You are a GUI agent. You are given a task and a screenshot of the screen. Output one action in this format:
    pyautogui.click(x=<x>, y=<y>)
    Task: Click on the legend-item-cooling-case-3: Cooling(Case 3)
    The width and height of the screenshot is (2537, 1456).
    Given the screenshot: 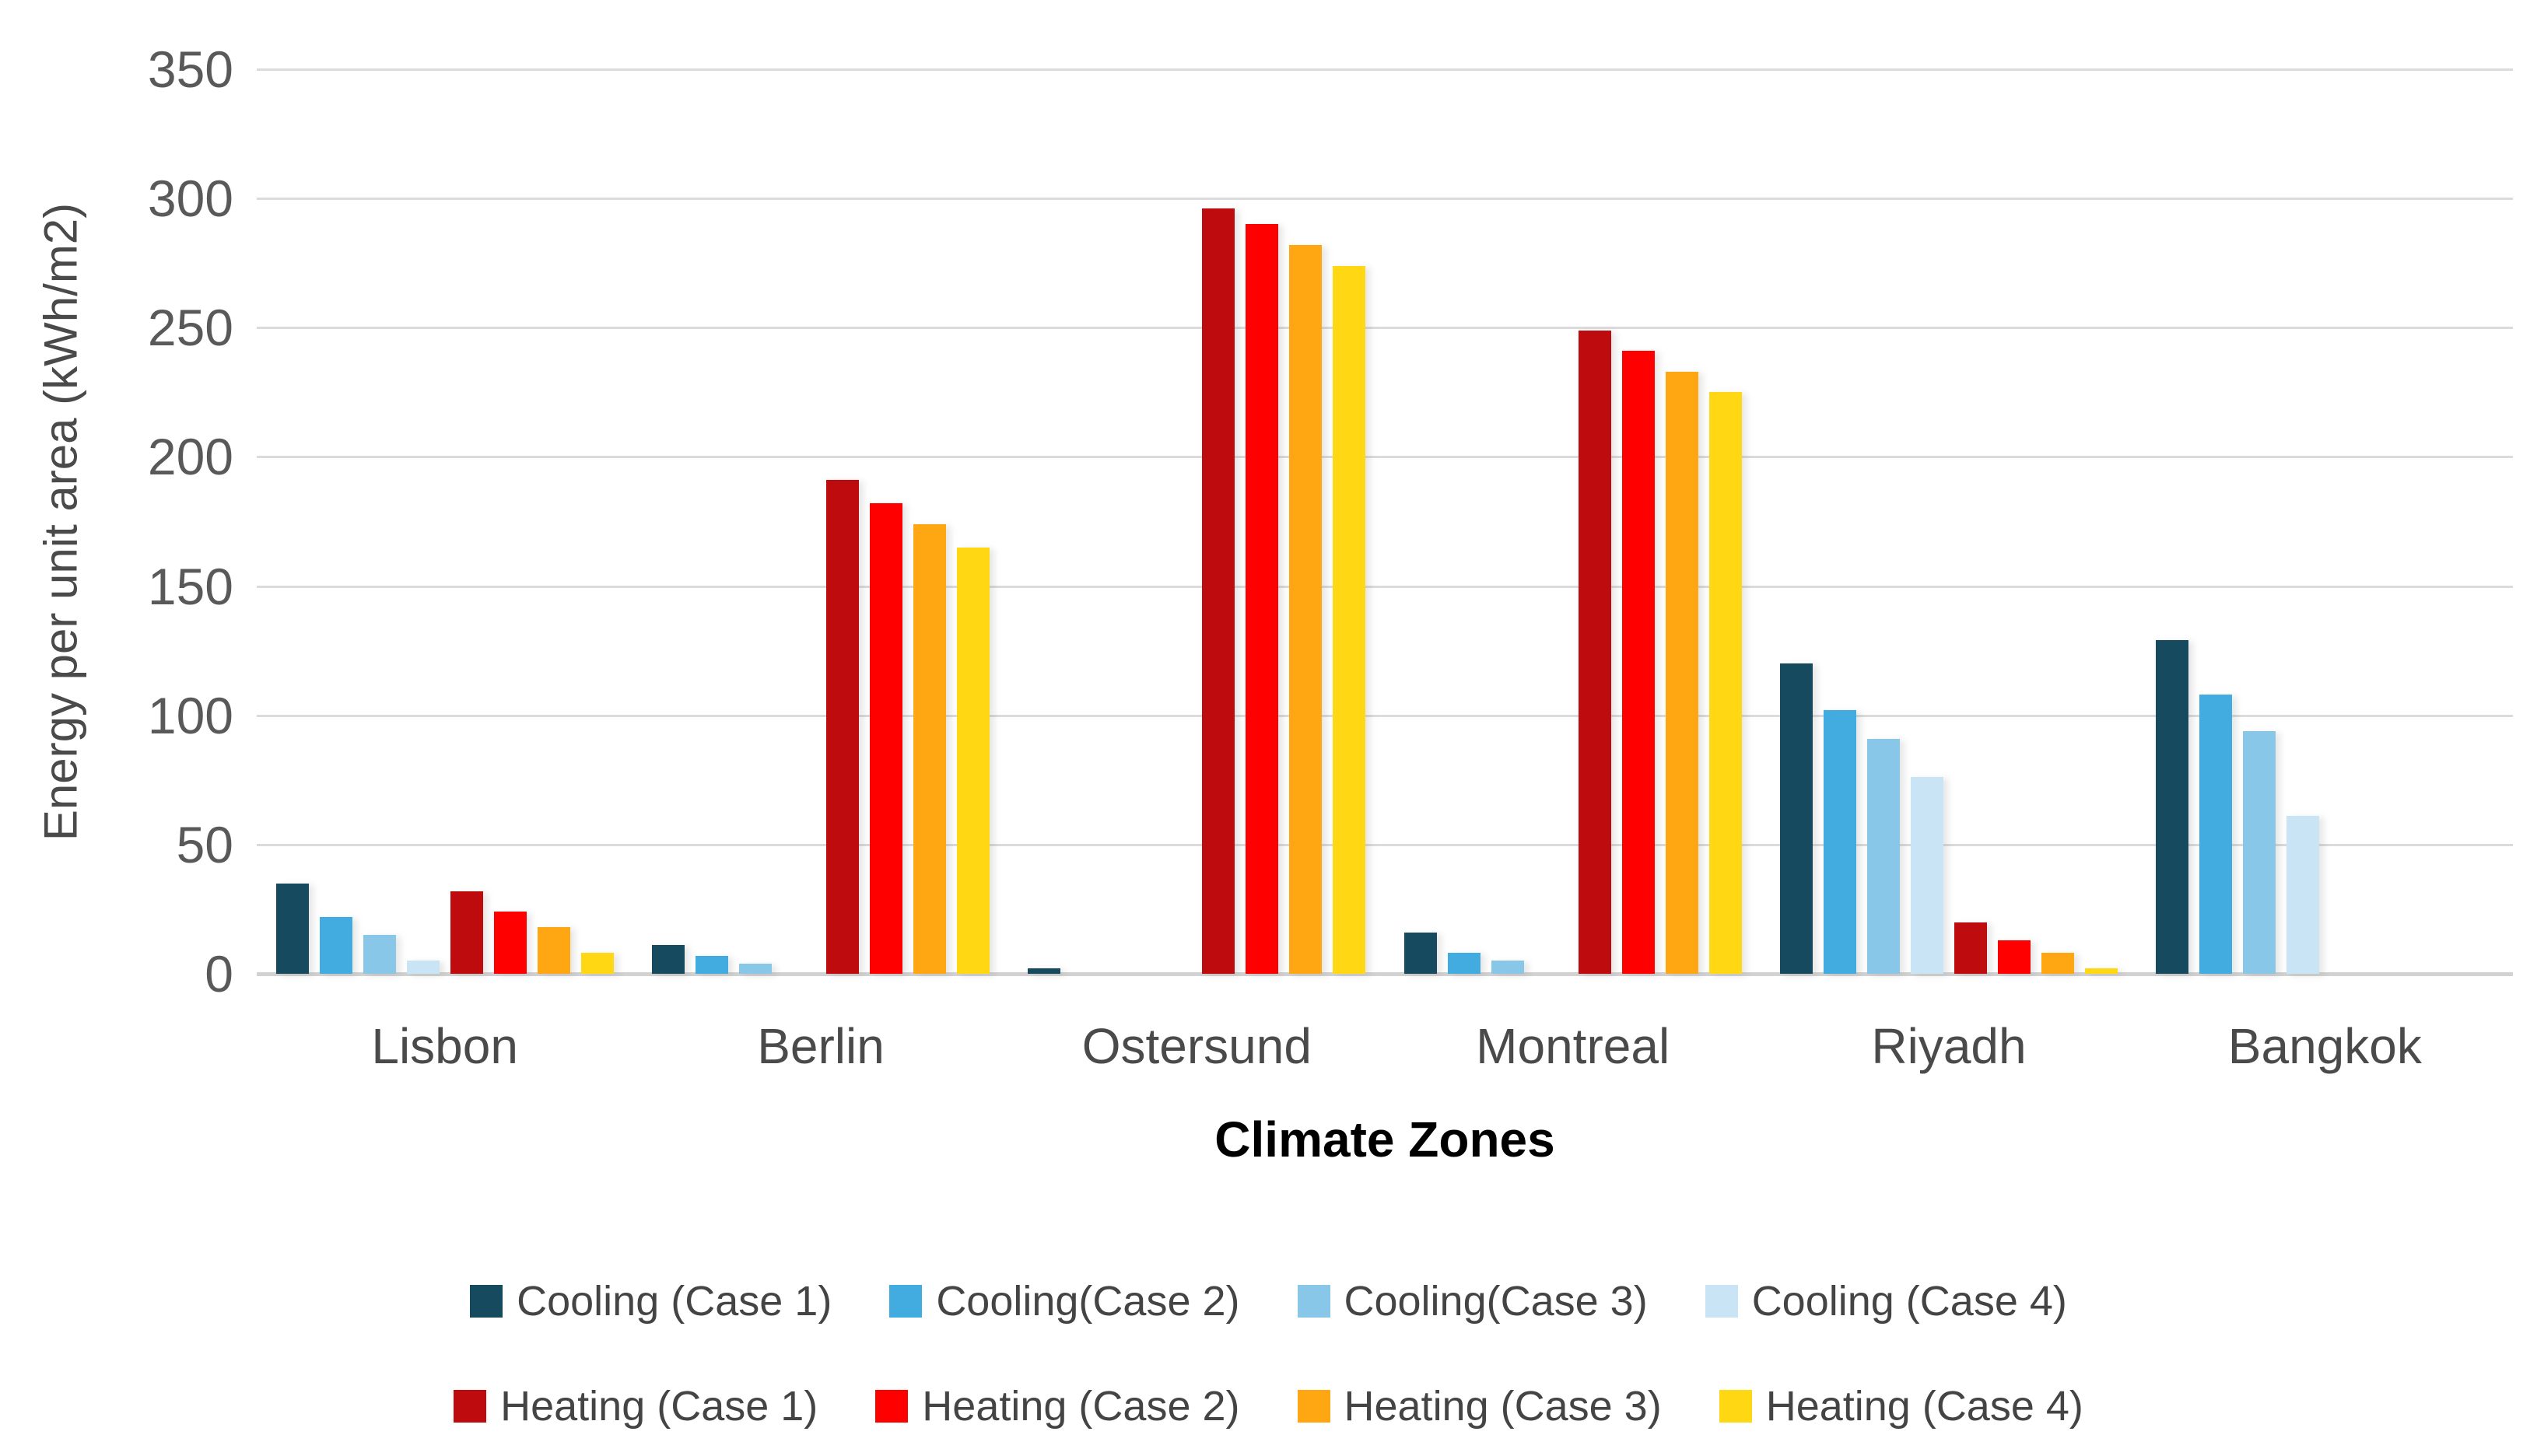 What is the action you would take?
    pyautogui.click(x=1472, y=1301)
    